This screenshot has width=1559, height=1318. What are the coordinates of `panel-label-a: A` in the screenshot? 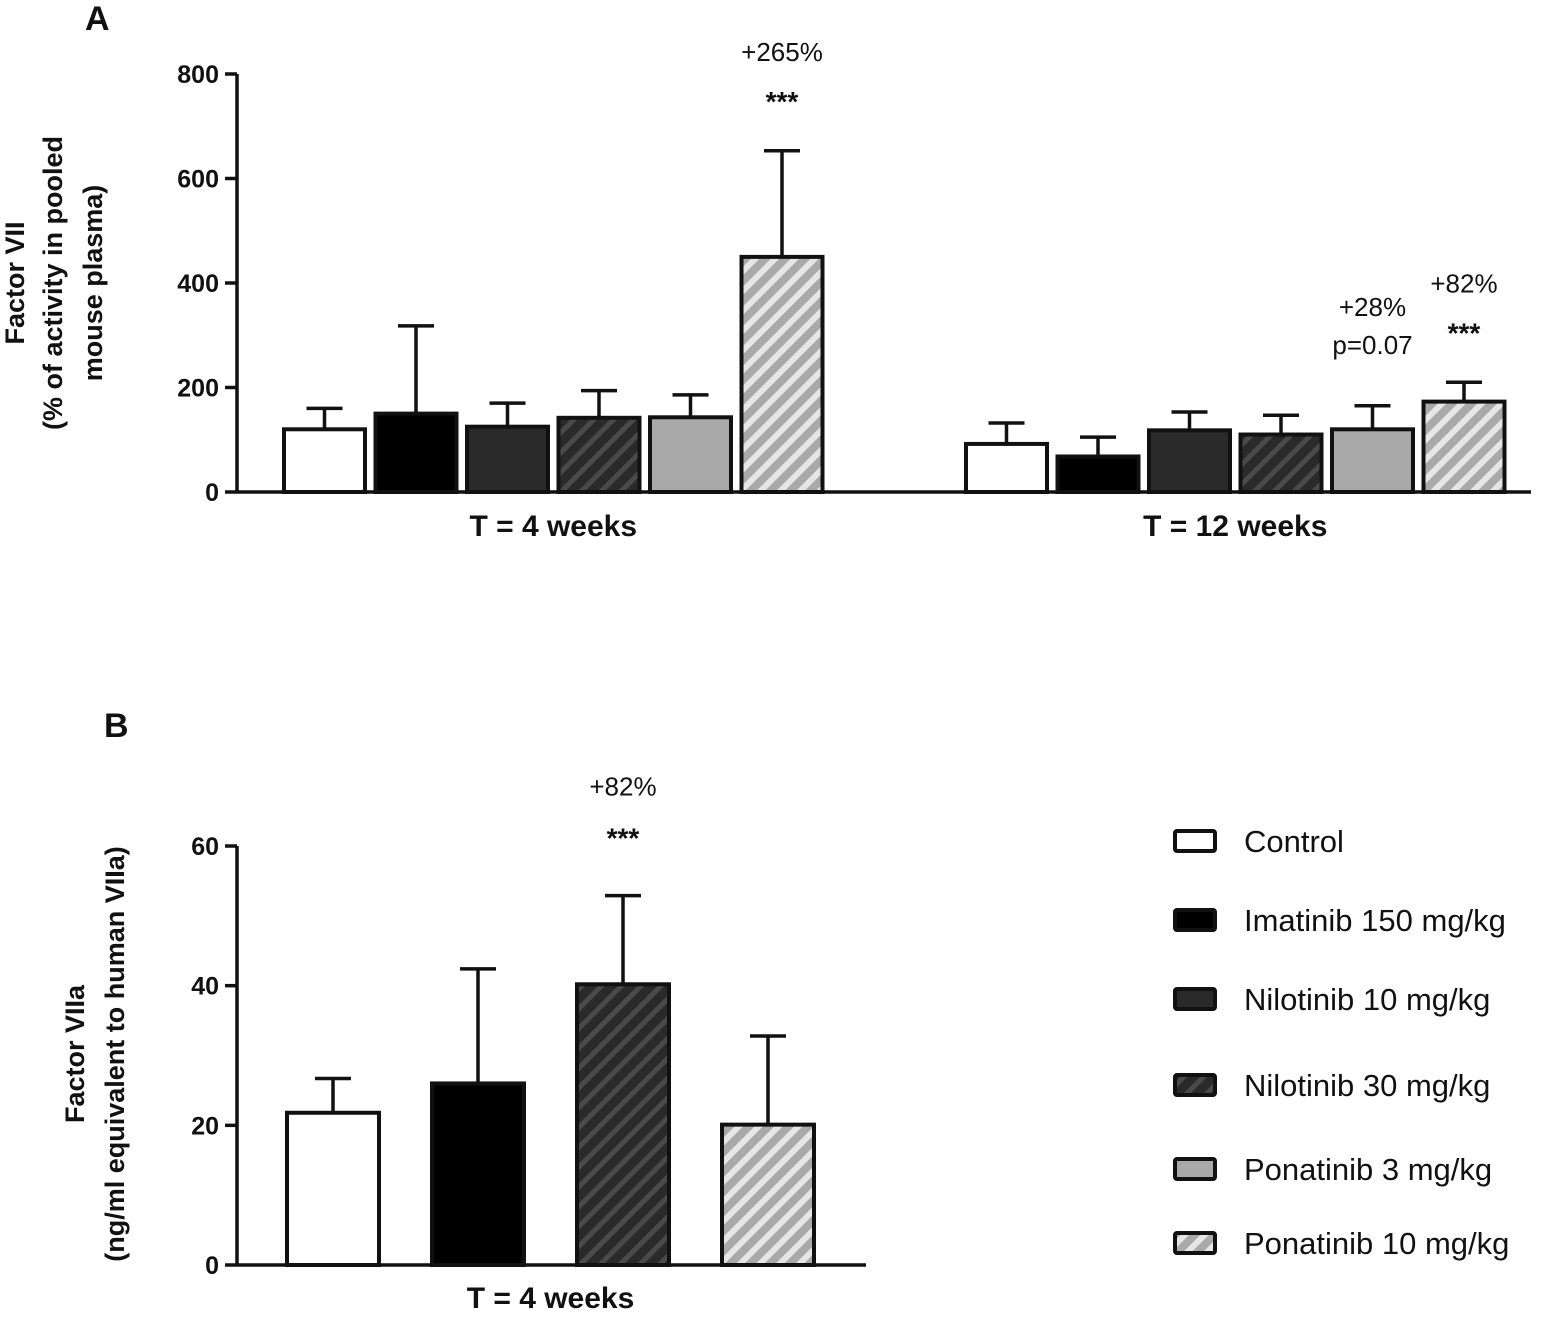 It's located at (97, 19).